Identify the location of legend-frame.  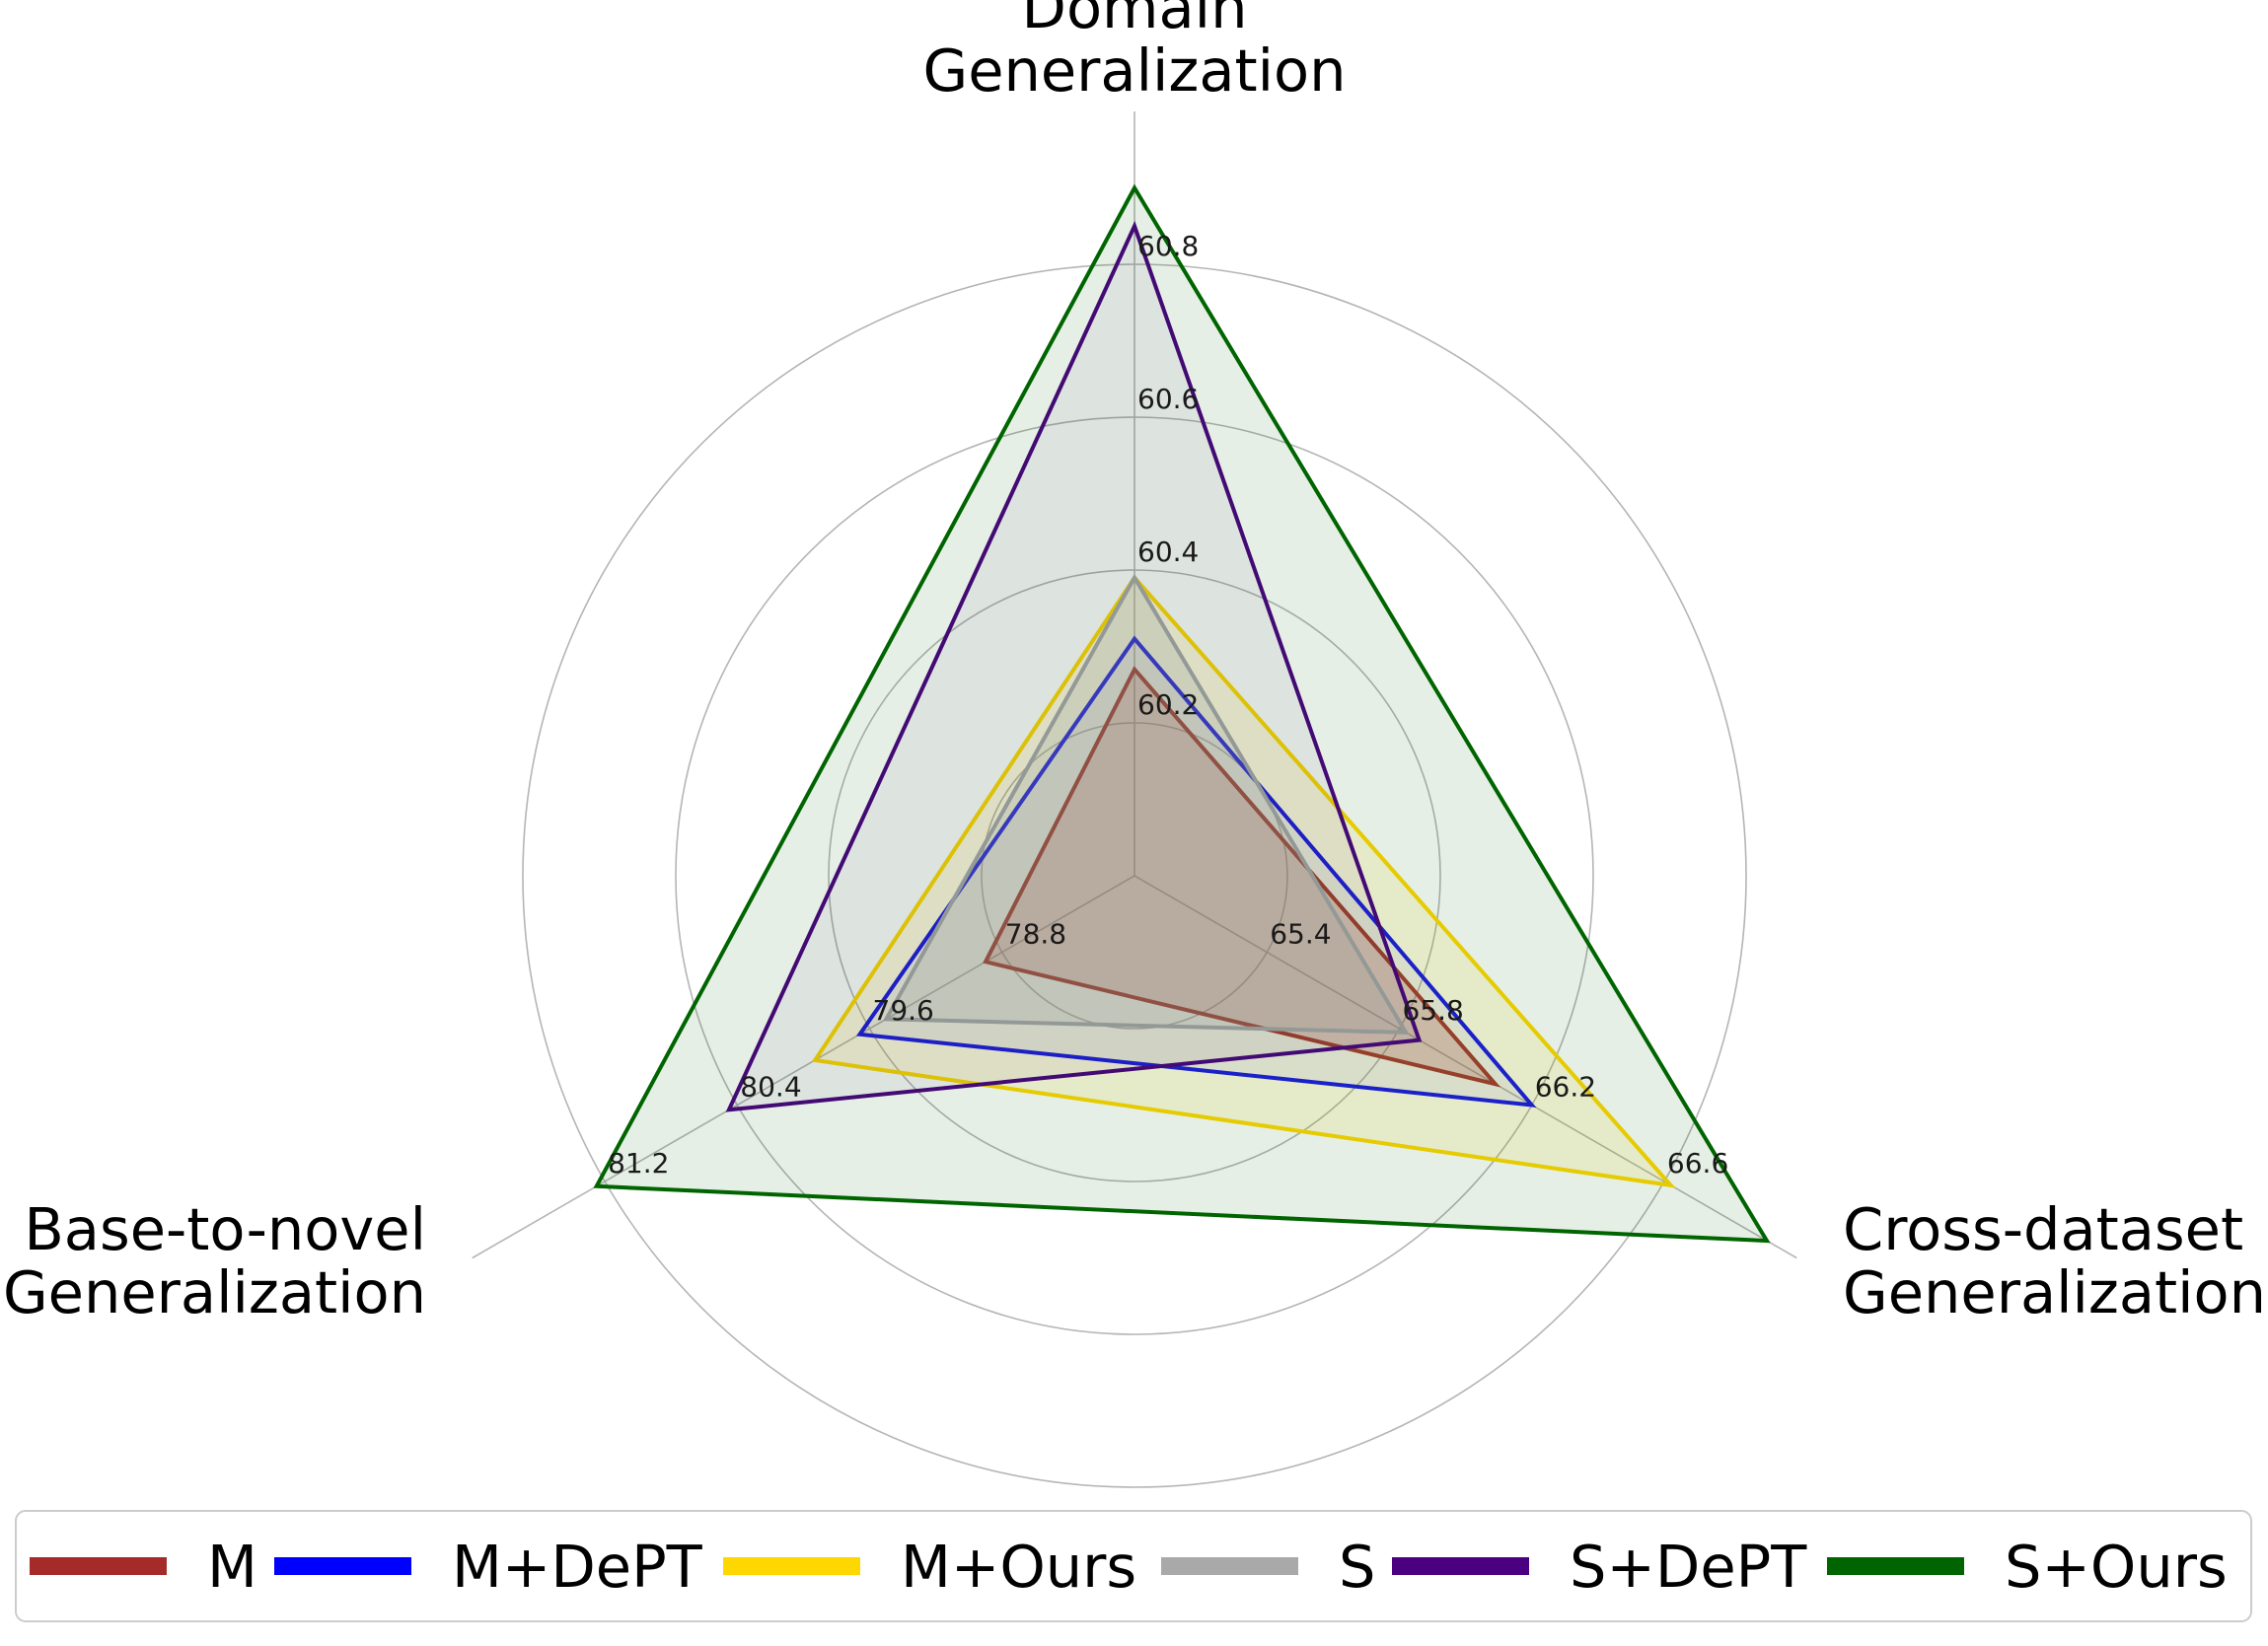
(1133, 1566).